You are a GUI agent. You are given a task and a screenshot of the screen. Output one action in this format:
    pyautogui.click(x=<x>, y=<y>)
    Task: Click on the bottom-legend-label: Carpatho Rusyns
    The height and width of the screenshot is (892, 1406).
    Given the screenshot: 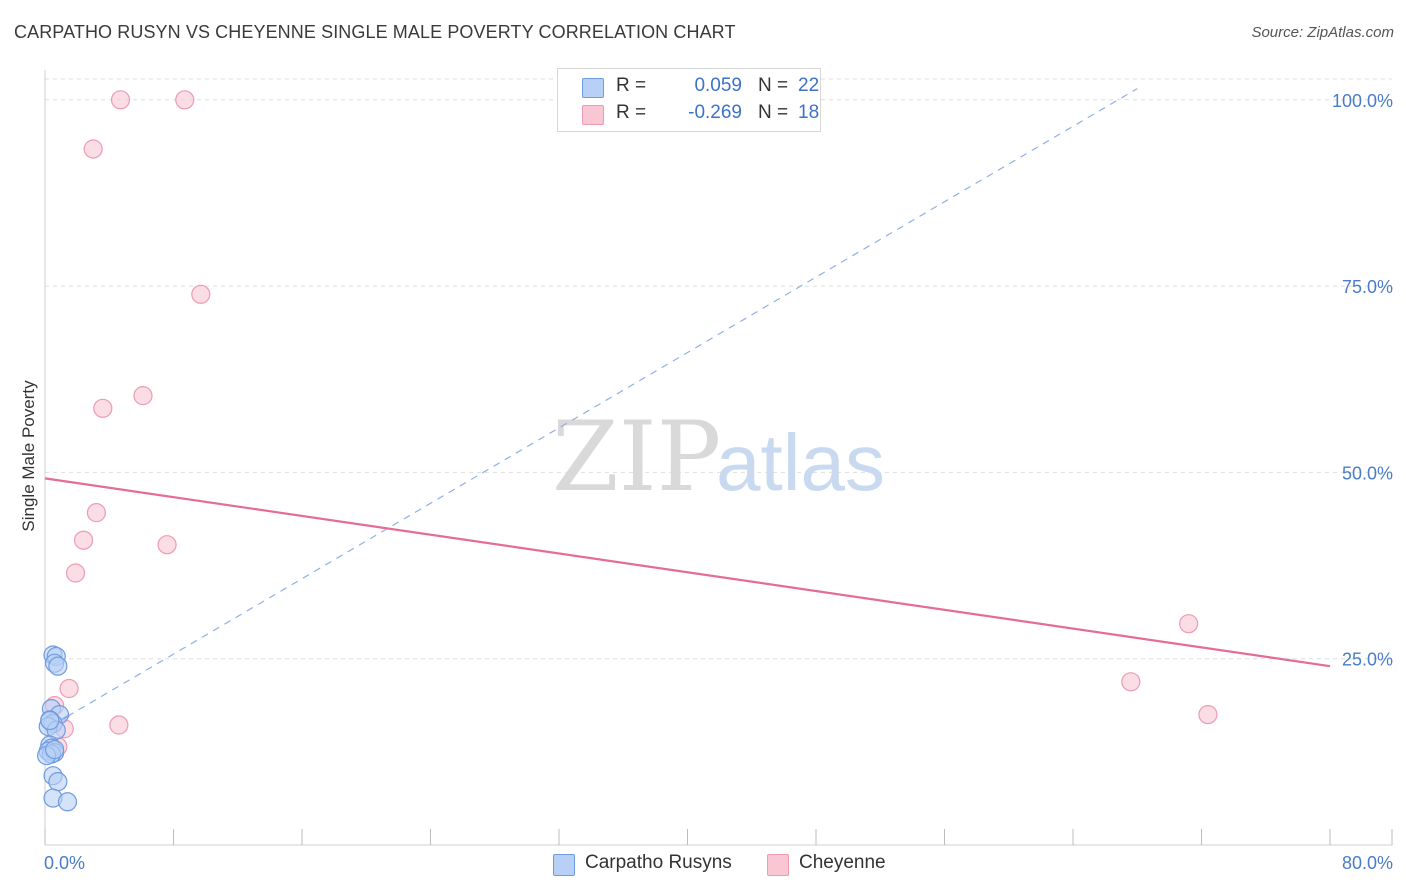 What is the action you would take?
    pyautogui.click(x=658, y=862)
    